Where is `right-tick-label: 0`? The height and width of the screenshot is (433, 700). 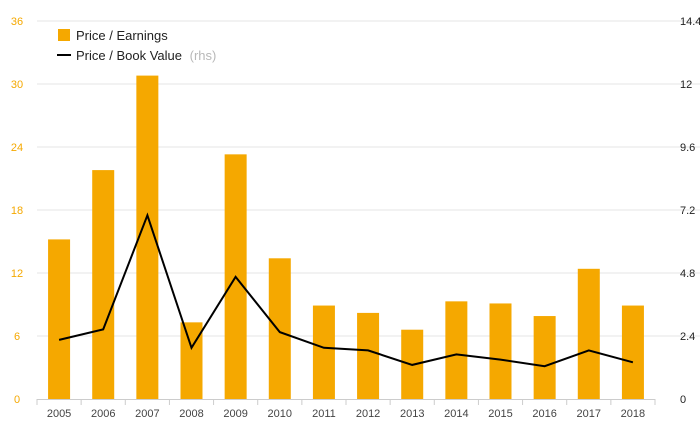
right-tick-label: 0 is located at coordinates (683, 400).